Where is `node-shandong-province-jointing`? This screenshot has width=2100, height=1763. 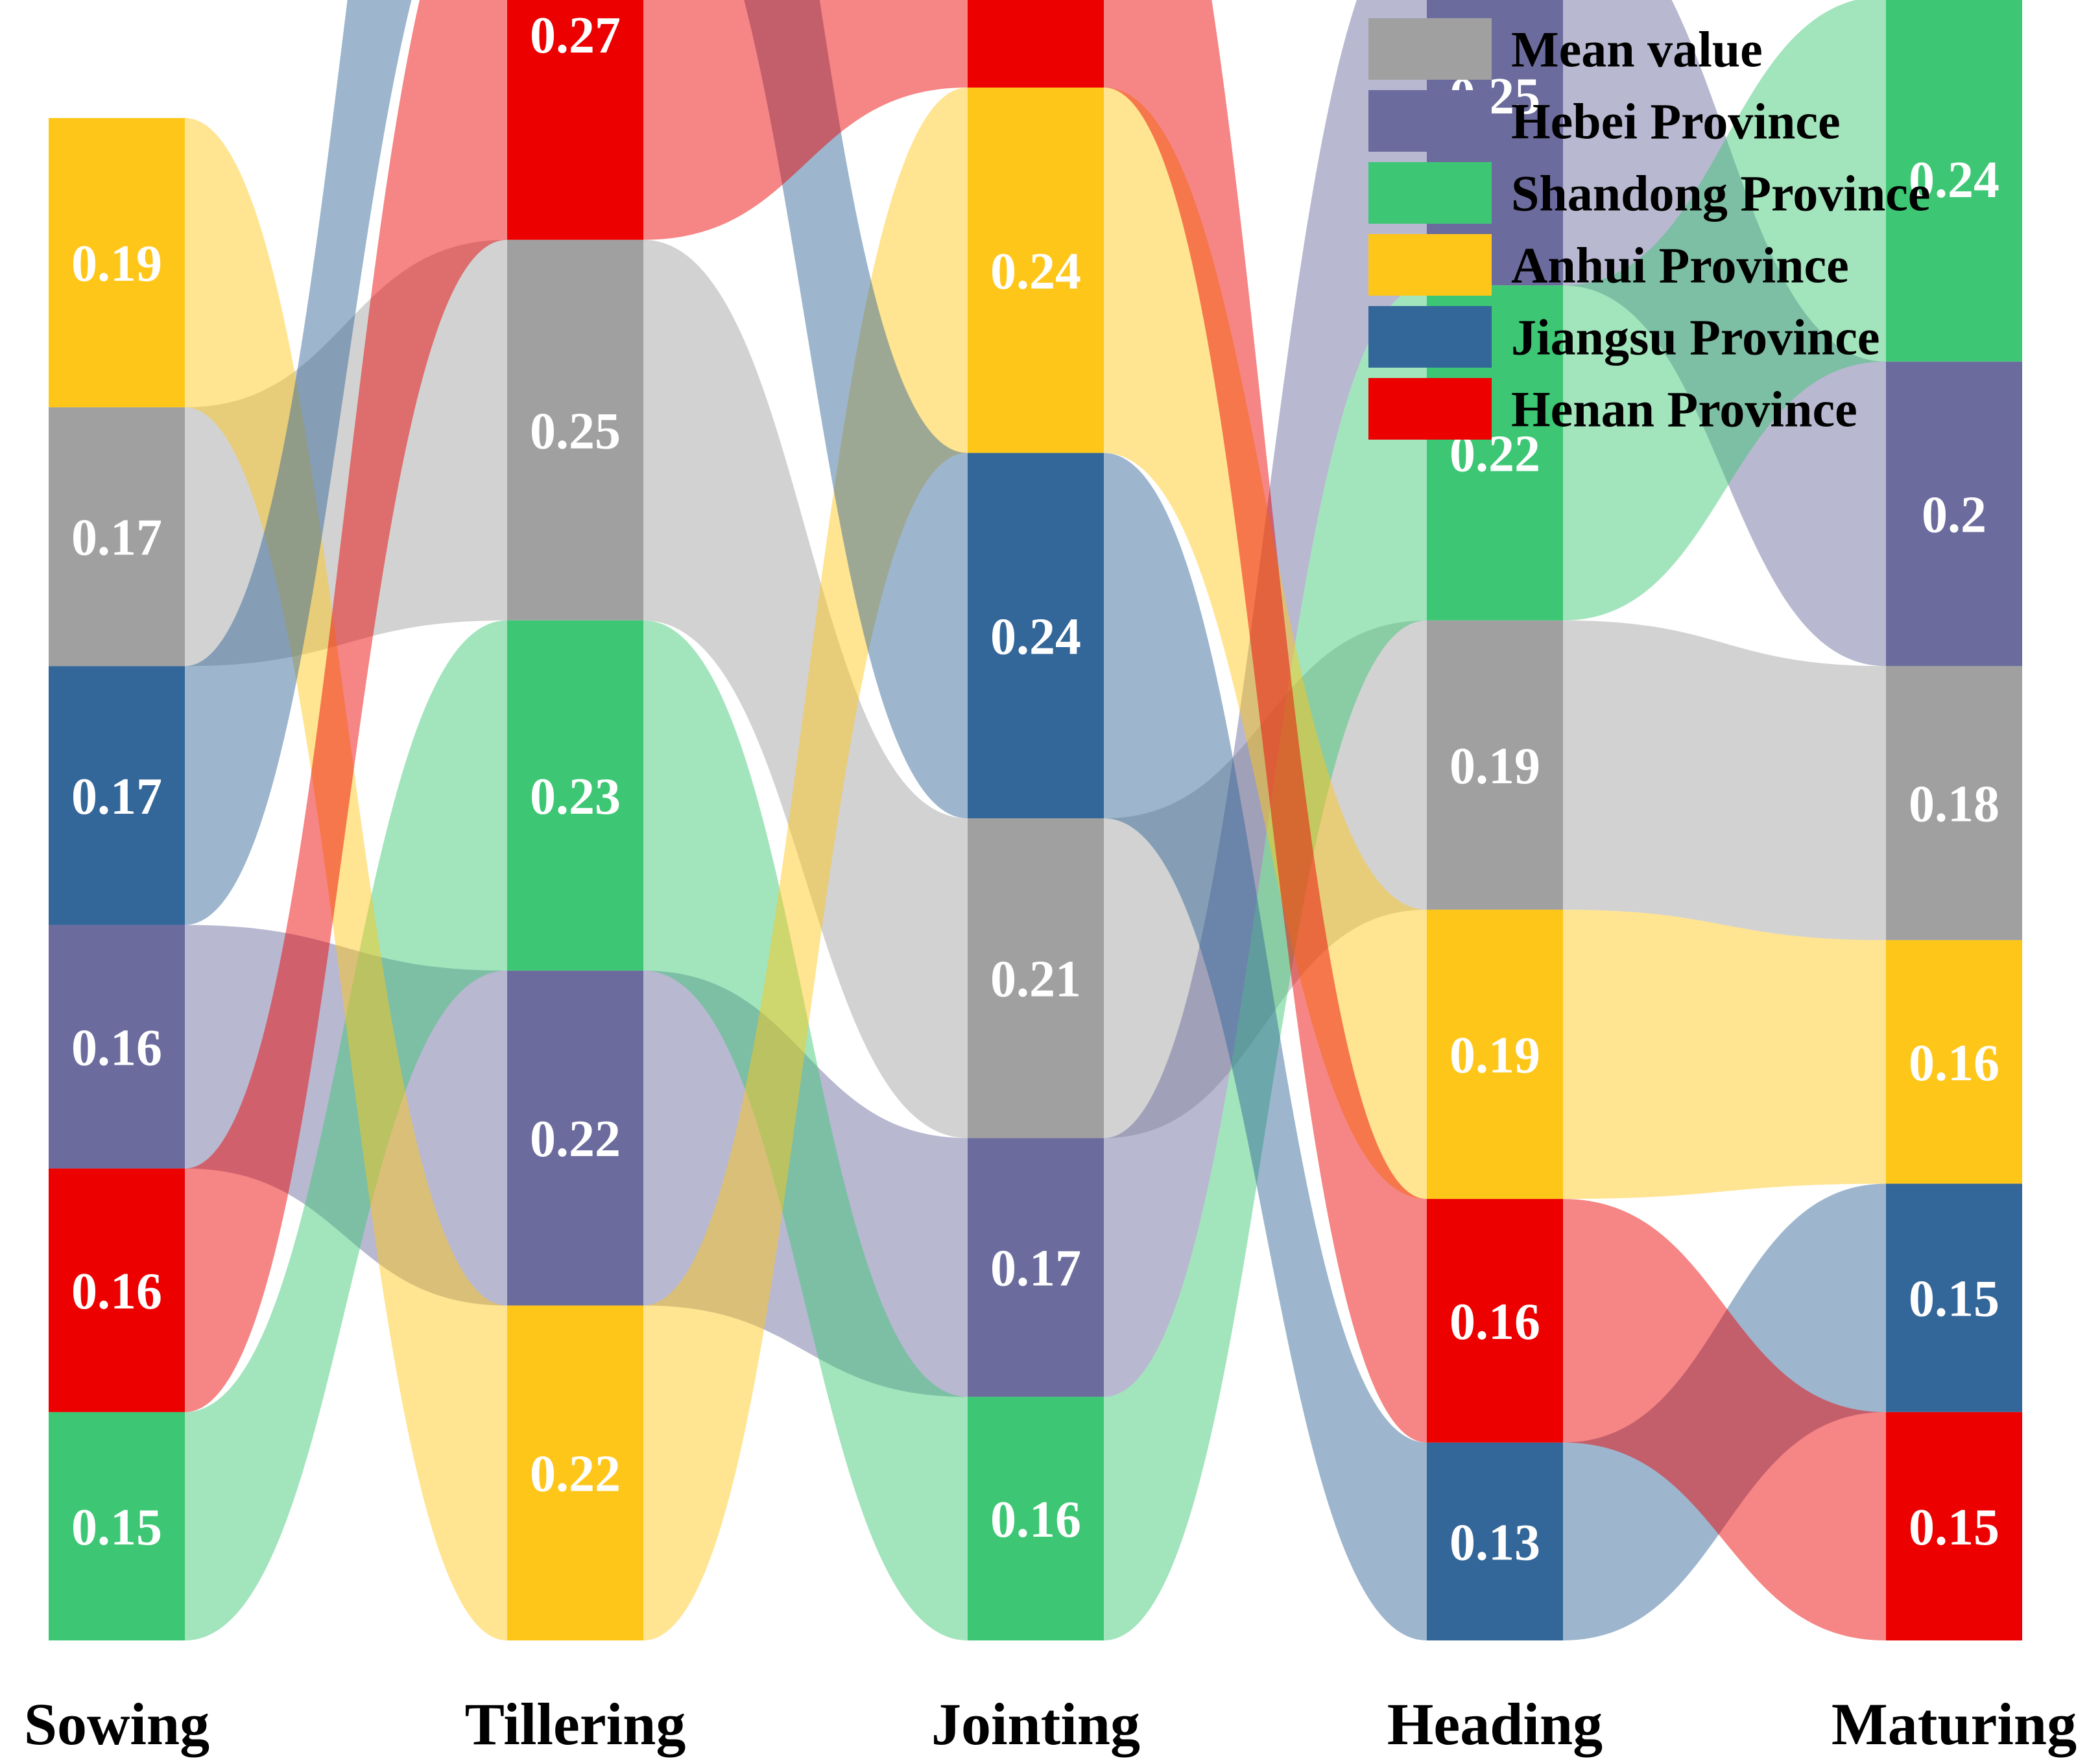
node-shandong-province-jointing is located at coordinates (1036, 1518).